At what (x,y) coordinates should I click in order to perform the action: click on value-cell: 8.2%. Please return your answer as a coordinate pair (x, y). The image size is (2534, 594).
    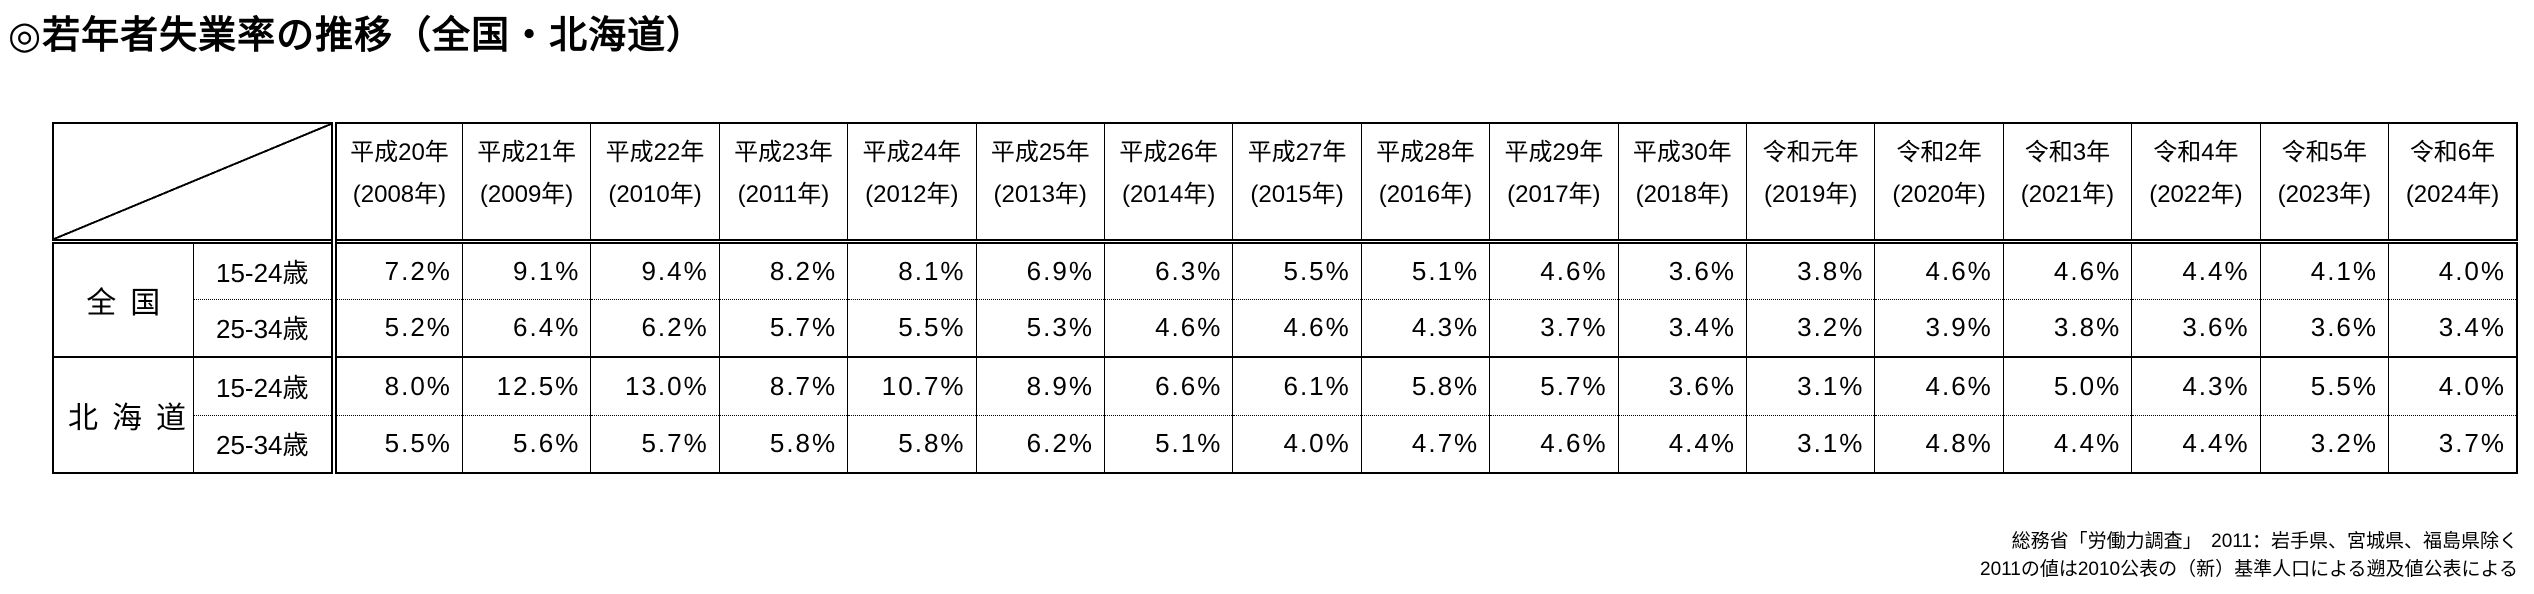
    Looking at the image, I should click on (783, 270).